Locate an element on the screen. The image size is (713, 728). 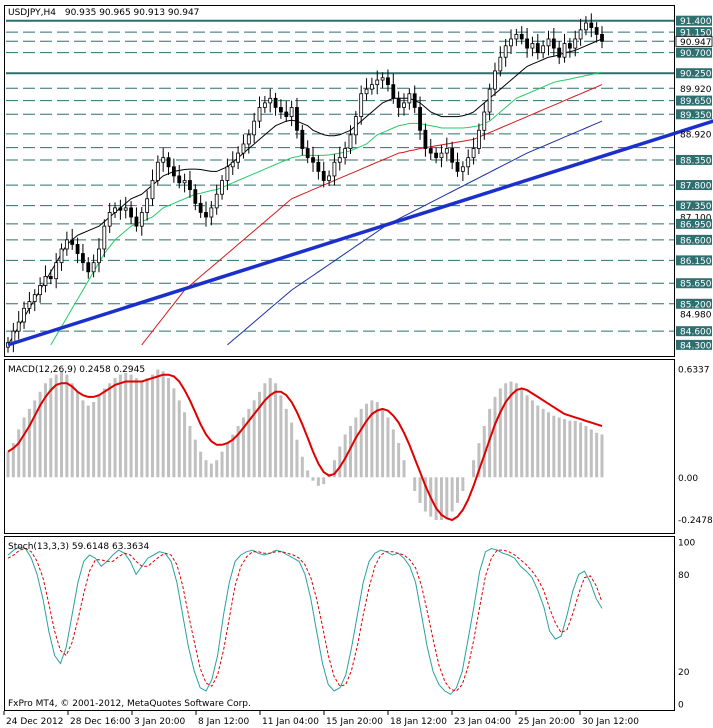
price-axis-label: 89.350 is located at coordinates (696, 116).